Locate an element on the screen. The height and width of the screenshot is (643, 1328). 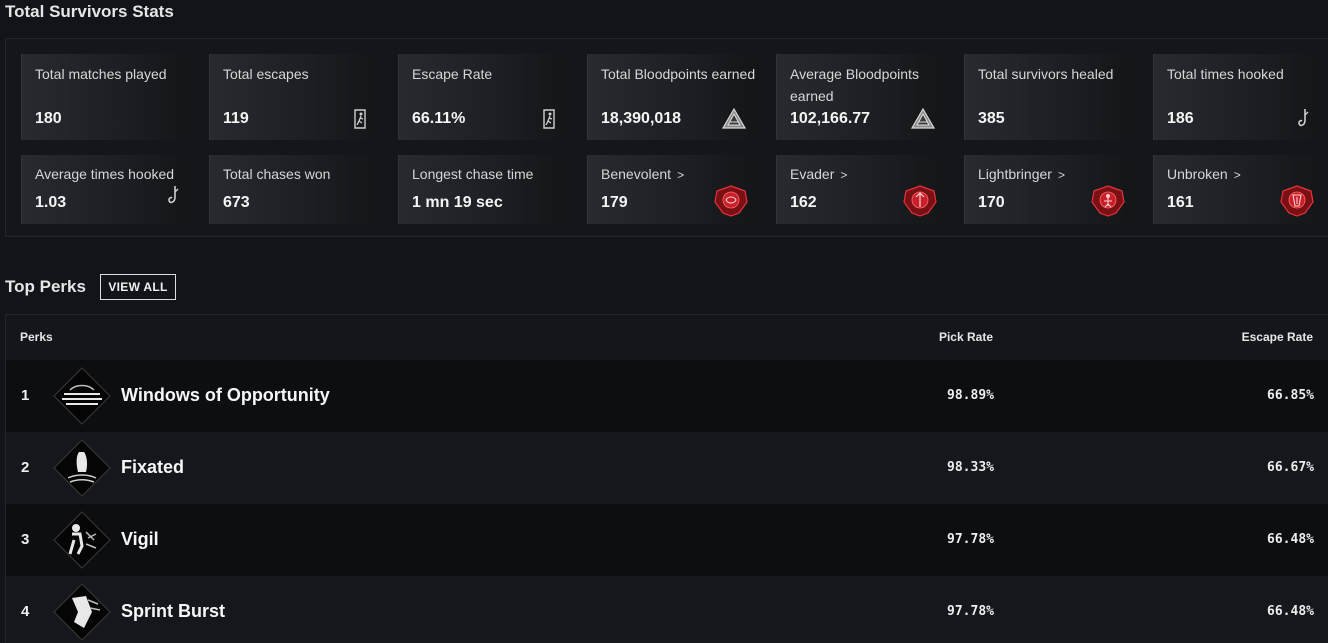
stat-label: Benevolent > is located at coordinates (681, 174).